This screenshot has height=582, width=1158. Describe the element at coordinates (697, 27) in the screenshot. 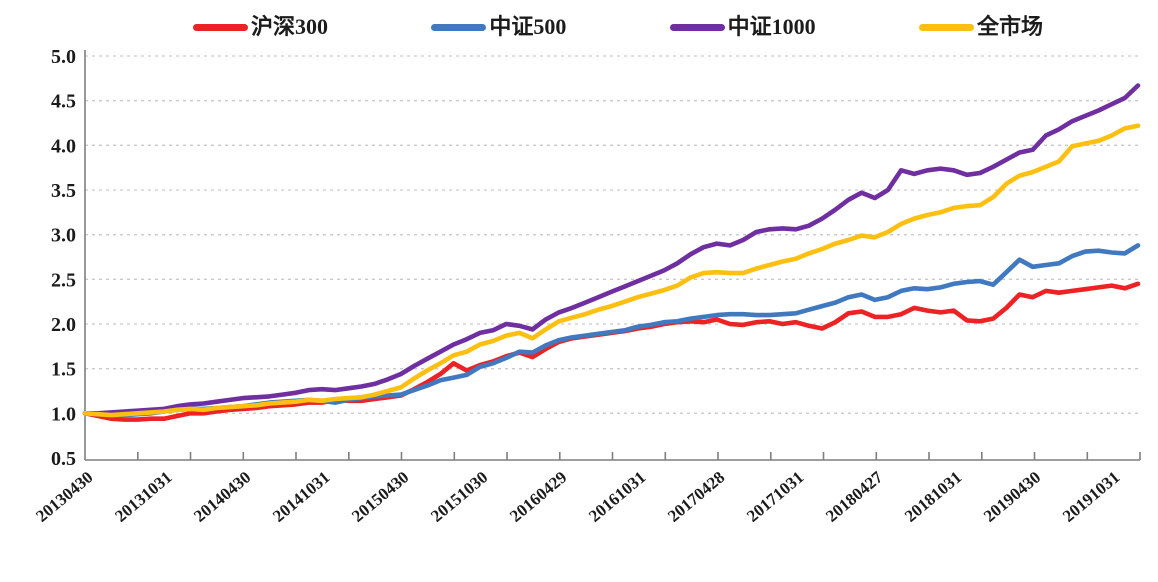

I see `legend-line-swatch-purple` at that location.